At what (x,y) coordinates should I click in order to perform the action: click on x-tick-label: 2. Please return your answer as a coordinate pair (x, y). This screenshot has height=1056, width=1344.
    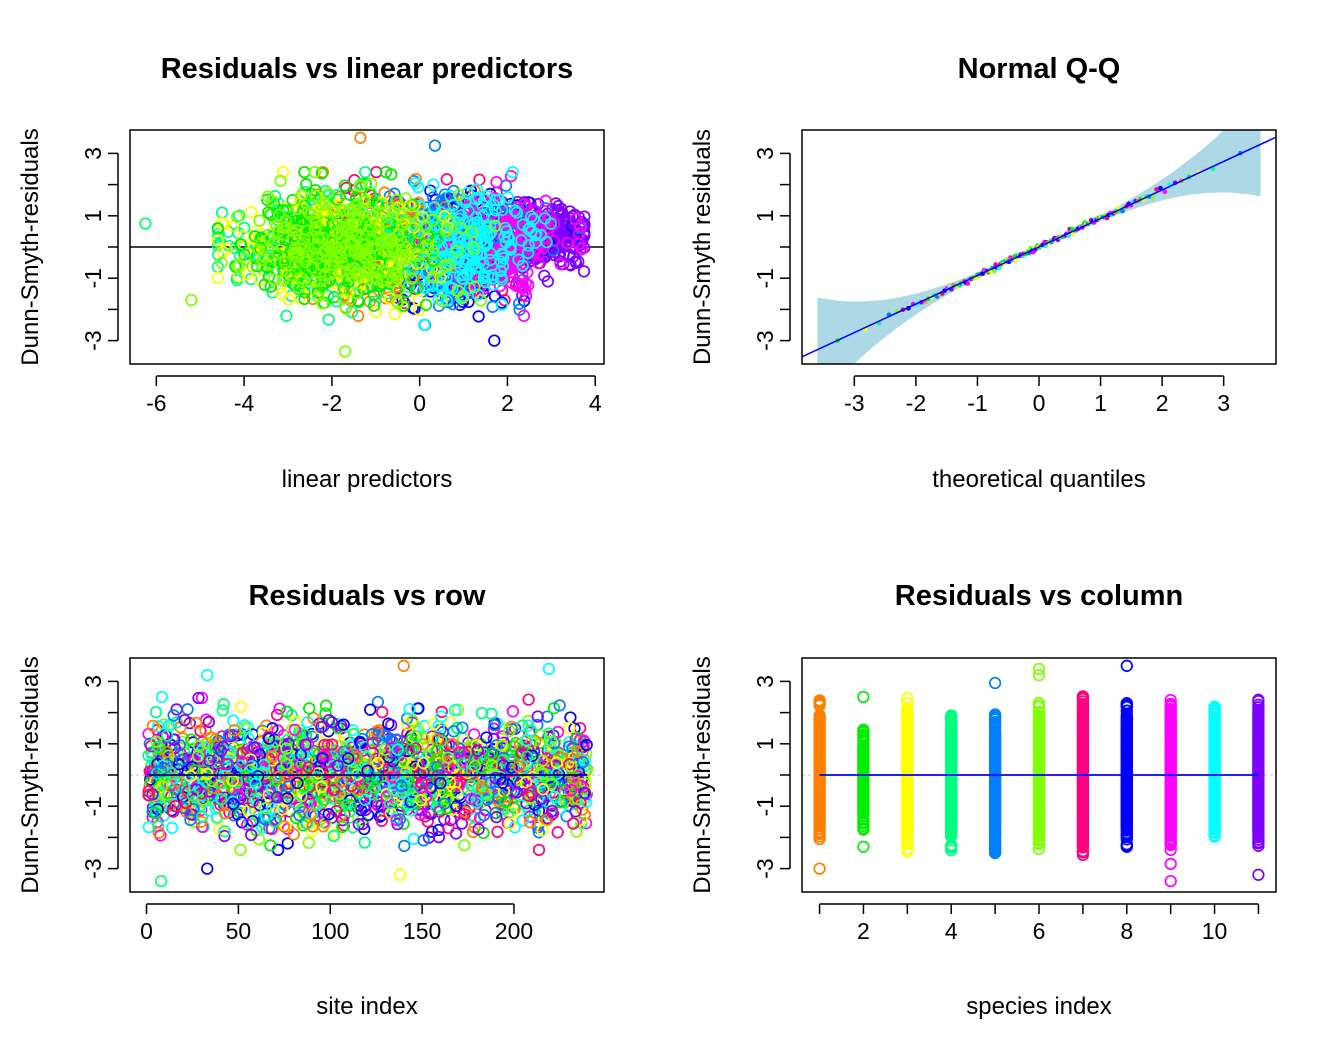
    Looking at the image, I should click on (1162, 403).